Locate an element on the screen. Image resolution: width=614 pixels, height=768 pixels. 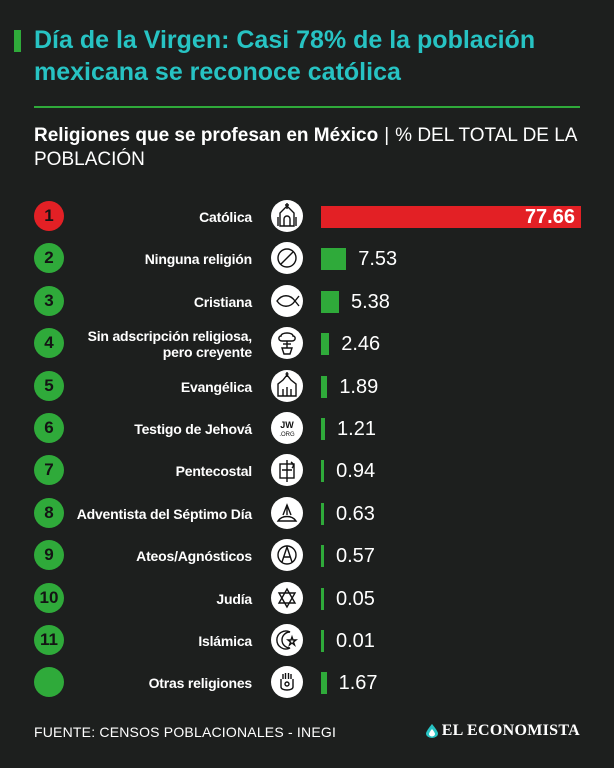
cathedral-icon is located at coordinates (287, 216).